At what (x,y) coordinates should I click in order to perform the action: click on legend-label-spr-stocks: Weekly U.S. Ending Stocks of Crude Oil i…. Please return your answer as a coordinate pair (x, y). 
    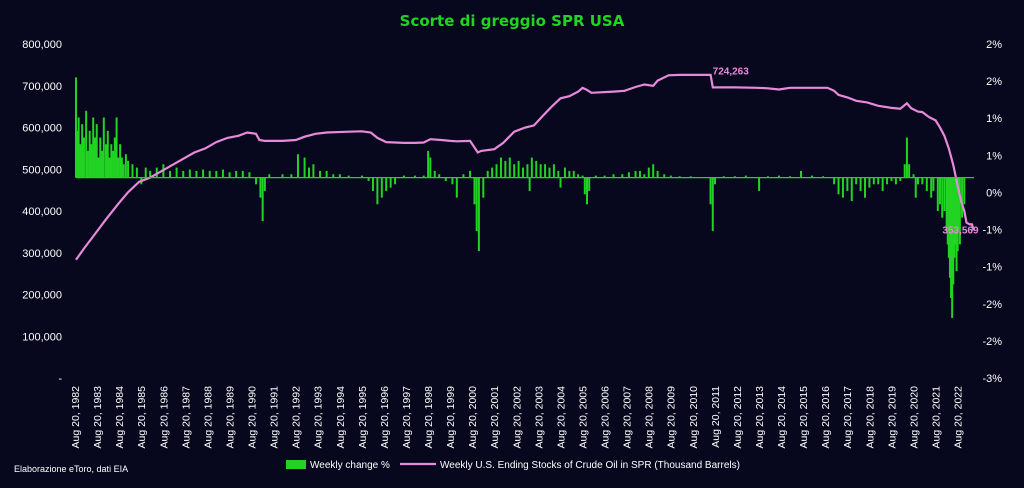
    Looking at the image, I should click on (590, 465).